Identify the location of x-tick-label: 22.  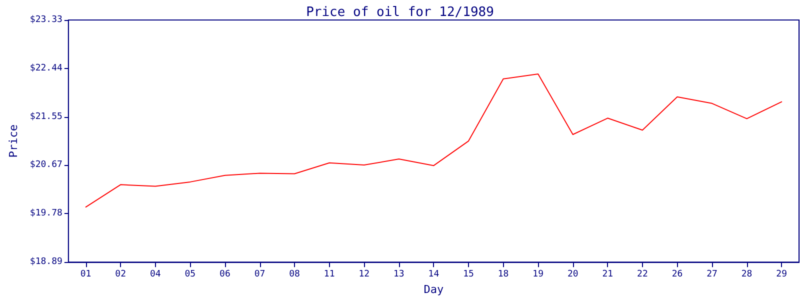
(642, 275).